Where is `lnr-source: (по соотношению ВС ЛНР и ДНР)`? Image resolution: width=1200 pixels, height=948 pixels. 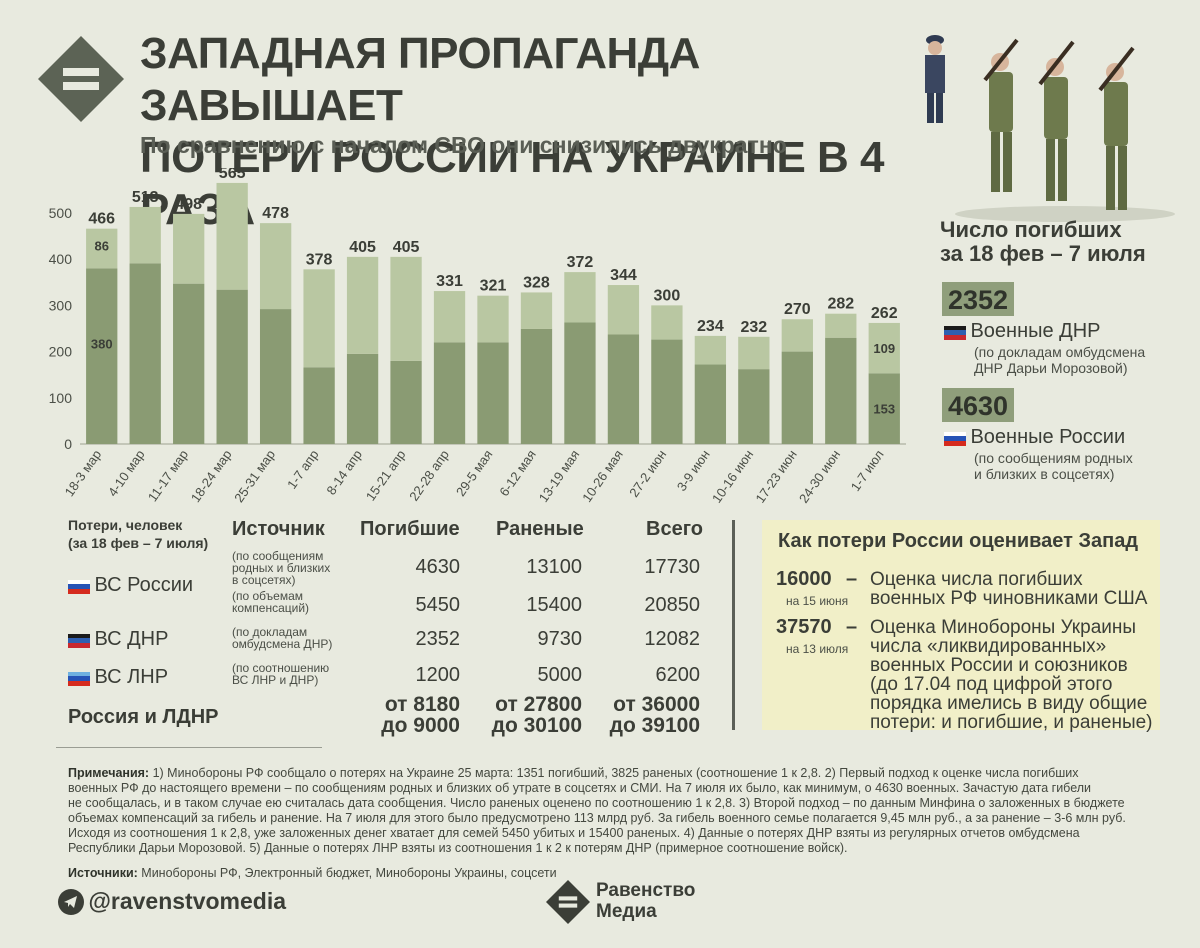
lnr-source: (по соотношению ВС ЛНР и ДНР) is located at coordinates (280, 674).